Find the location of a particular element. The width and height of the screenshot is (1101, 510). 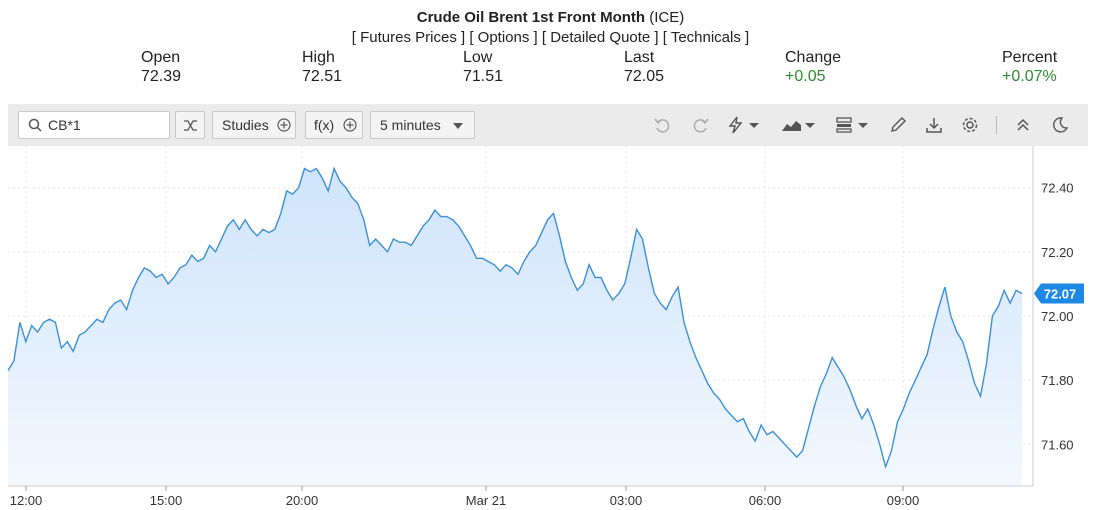

last-price-badge: 72.07 is located at coordinates (1059, 293).